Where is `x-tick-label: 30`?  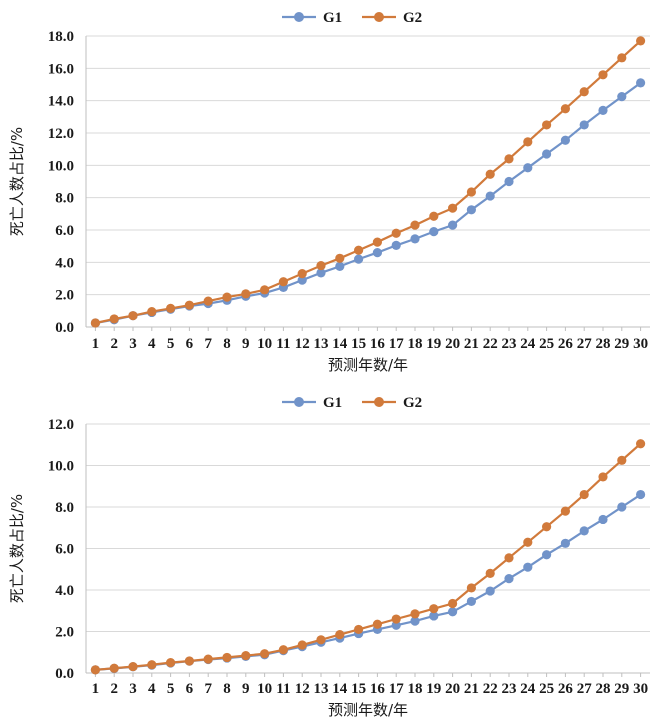 x-tick-label: 30 is located at coordinates (640, 689).